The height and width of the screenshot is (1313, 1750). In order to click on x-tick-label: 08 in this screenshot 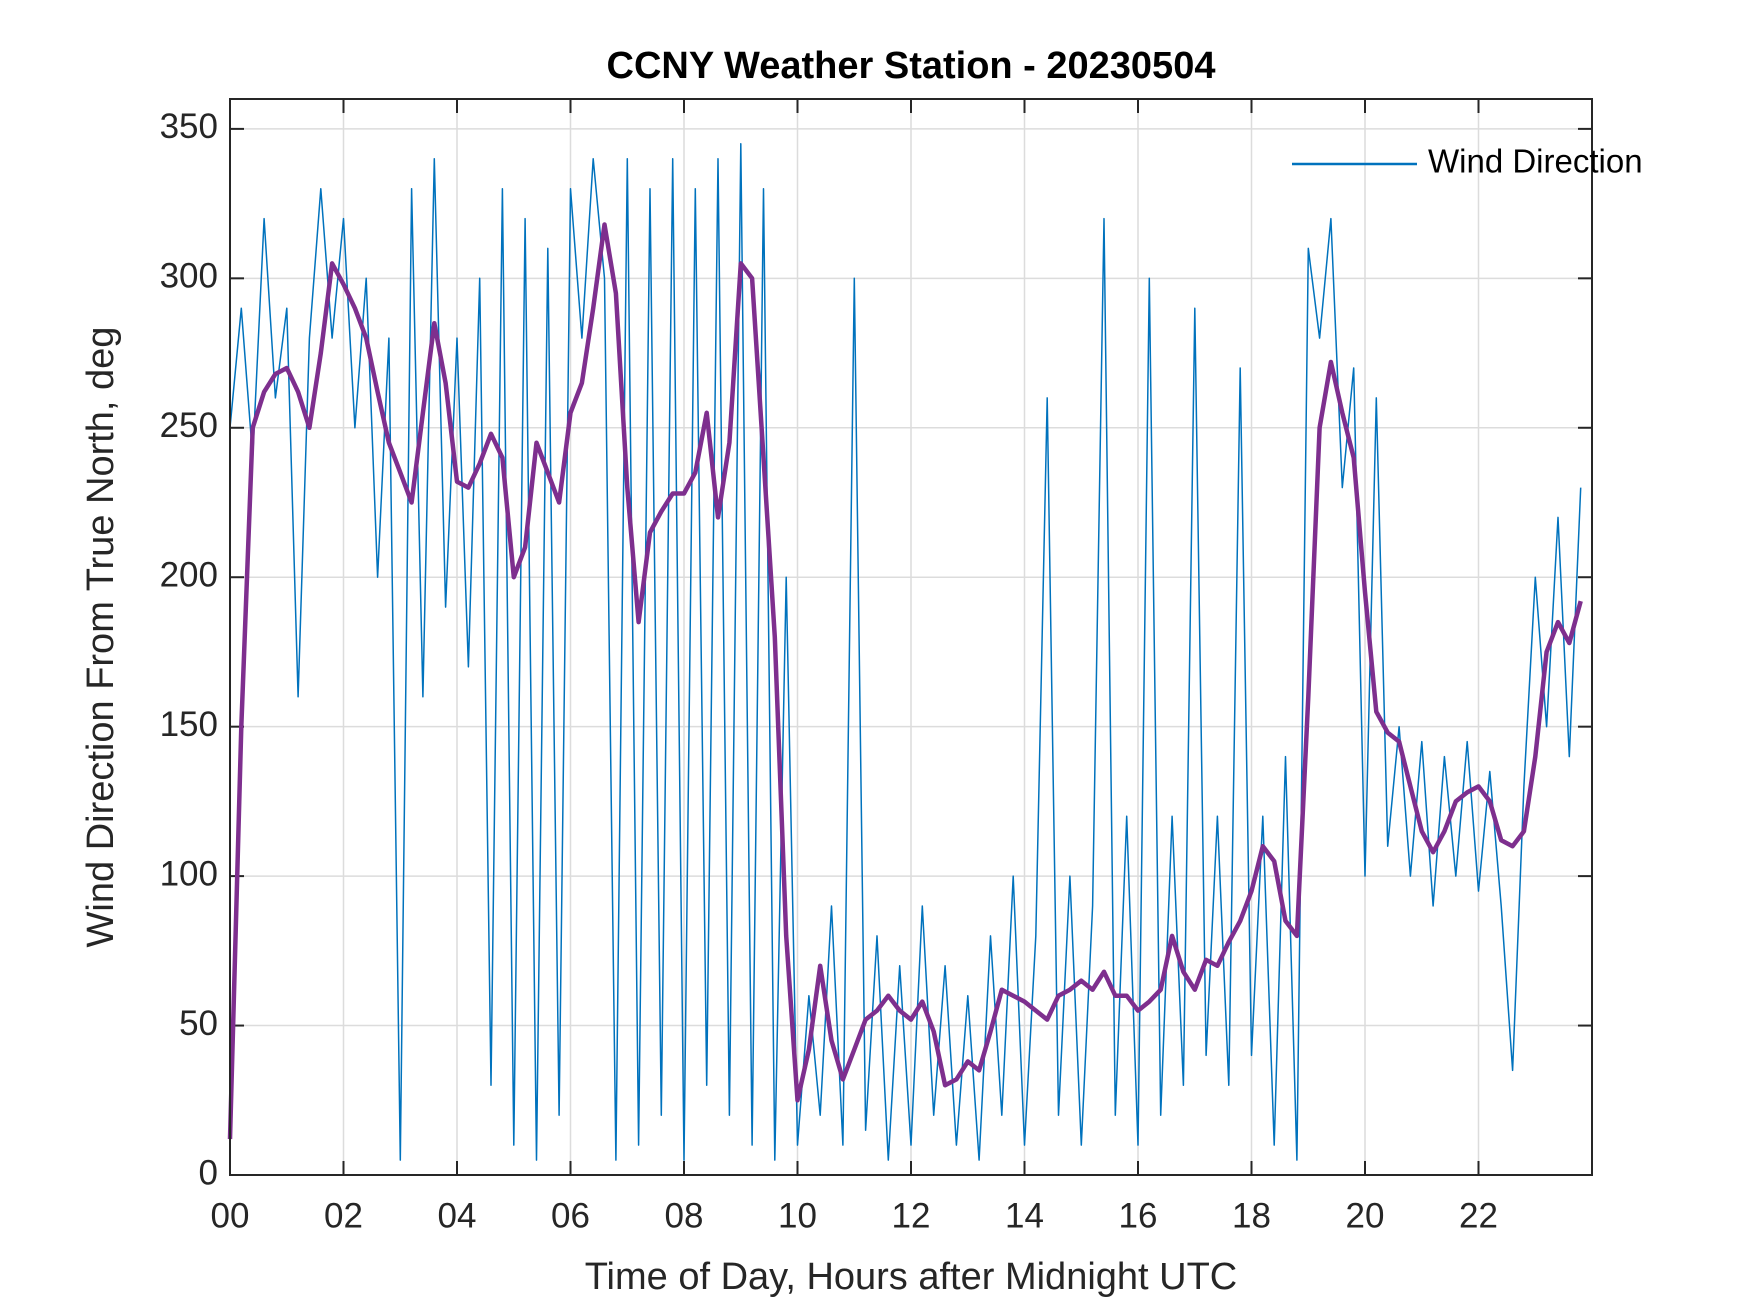, I will do `click(684, 1215)`.